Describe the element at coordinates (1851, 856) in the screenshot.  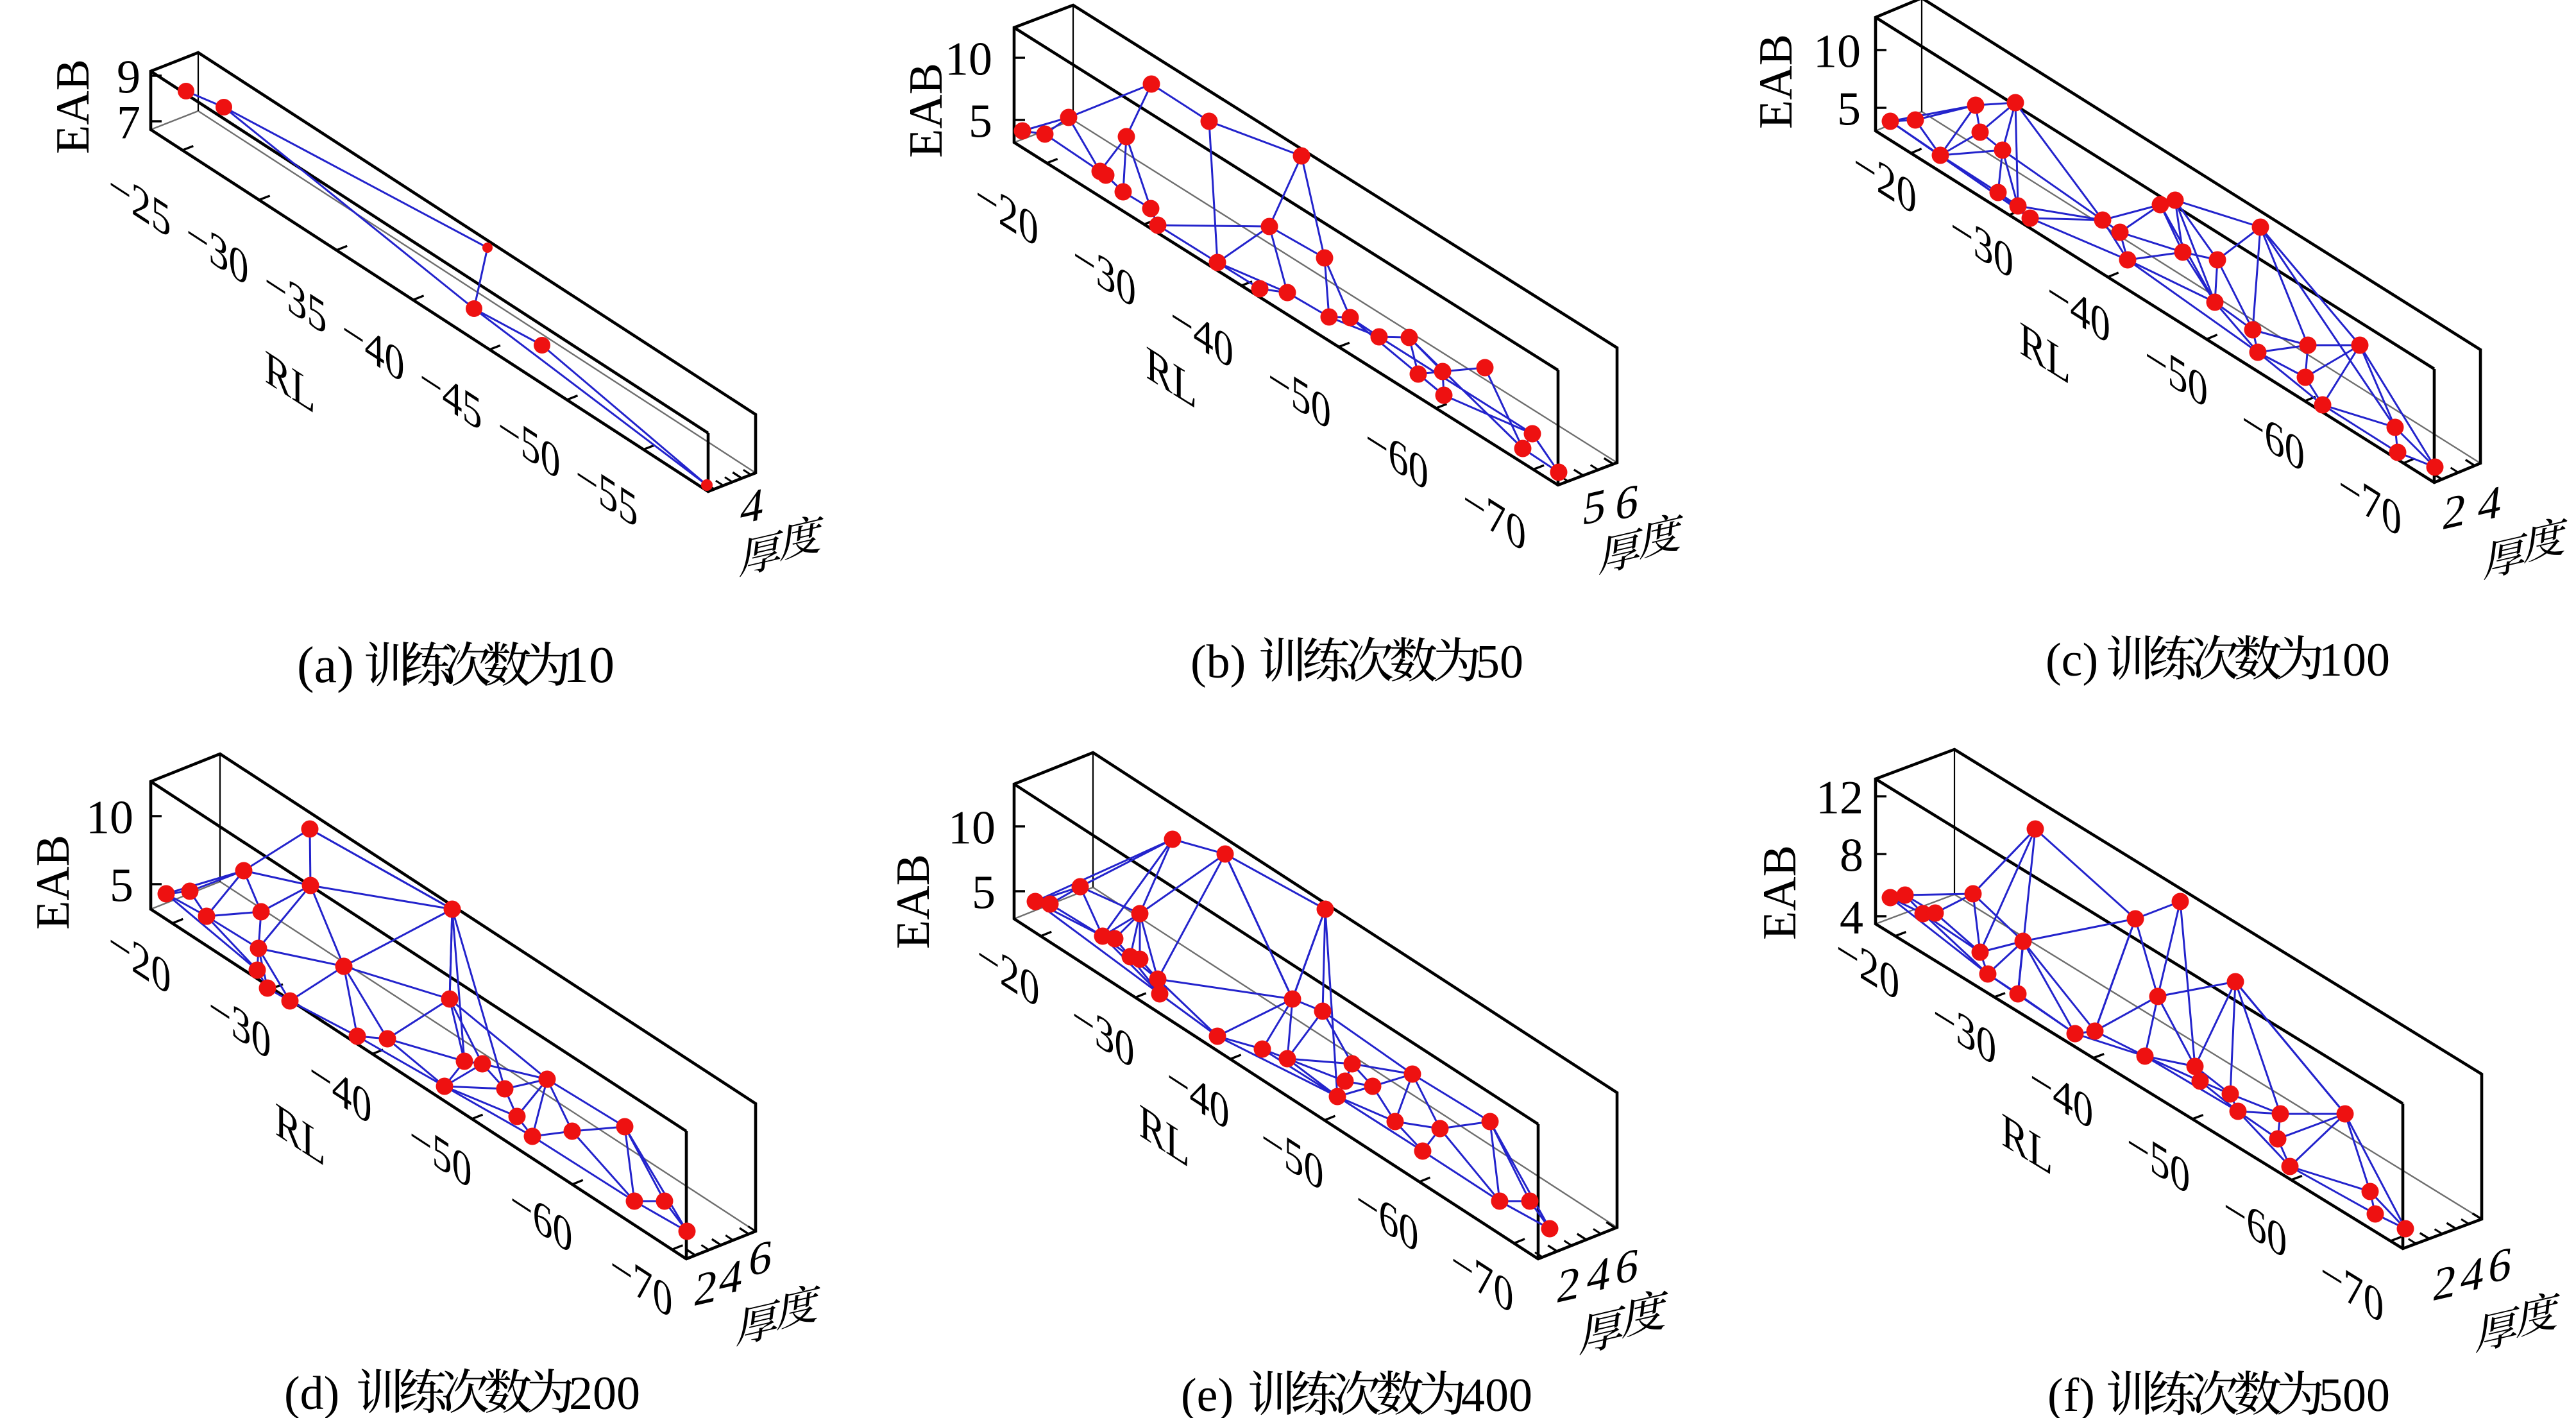
I see `svg-text: 8` at that location.